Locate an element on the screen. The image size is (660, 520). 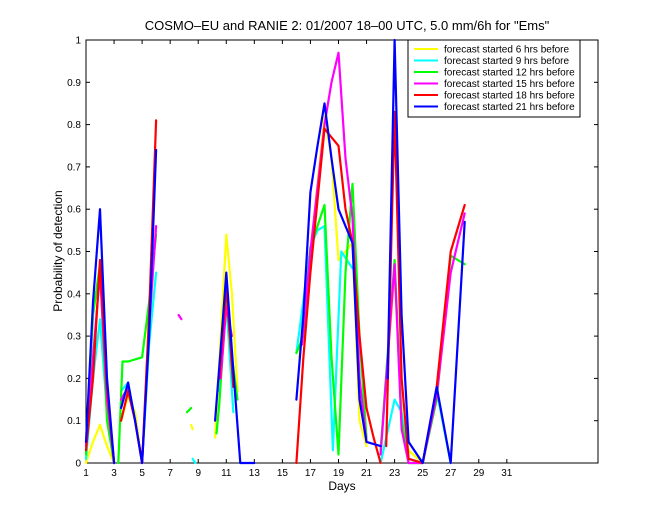
x-tick-label: 25 is located at coordinates (423, 473).